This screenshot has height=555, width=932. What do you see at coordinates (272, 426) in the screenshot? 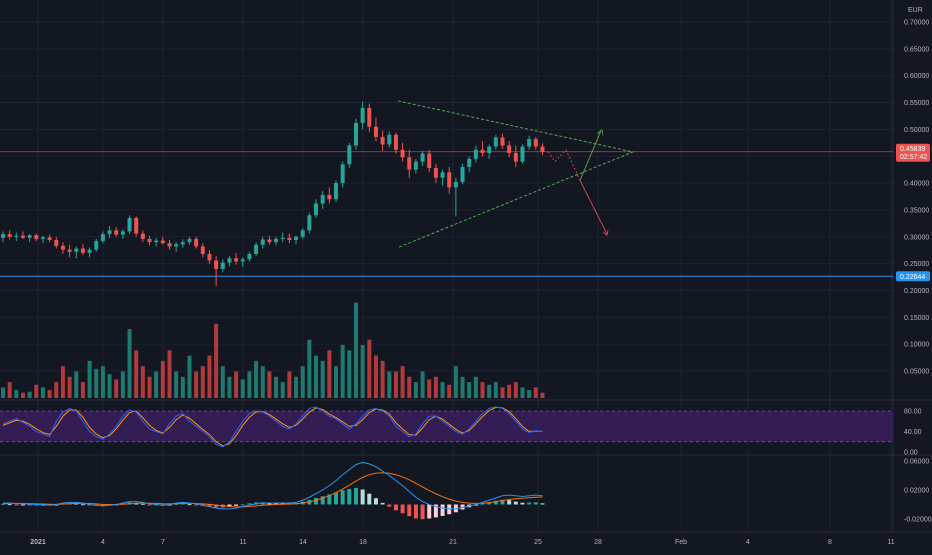
I see `rsi-signal-line` at bounding box center [272, 426].